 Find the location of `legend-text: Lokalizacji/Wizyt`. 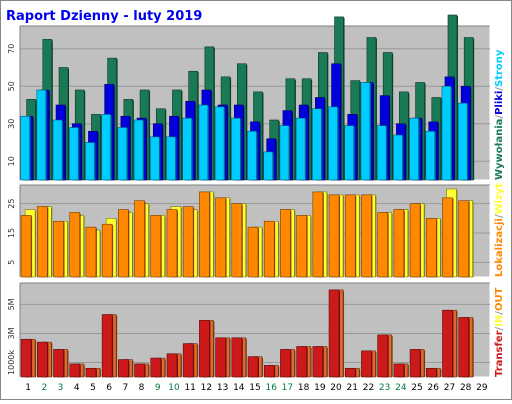

legend-text: Lokalizacji/Wizyt is located at coordinates (499, 230).